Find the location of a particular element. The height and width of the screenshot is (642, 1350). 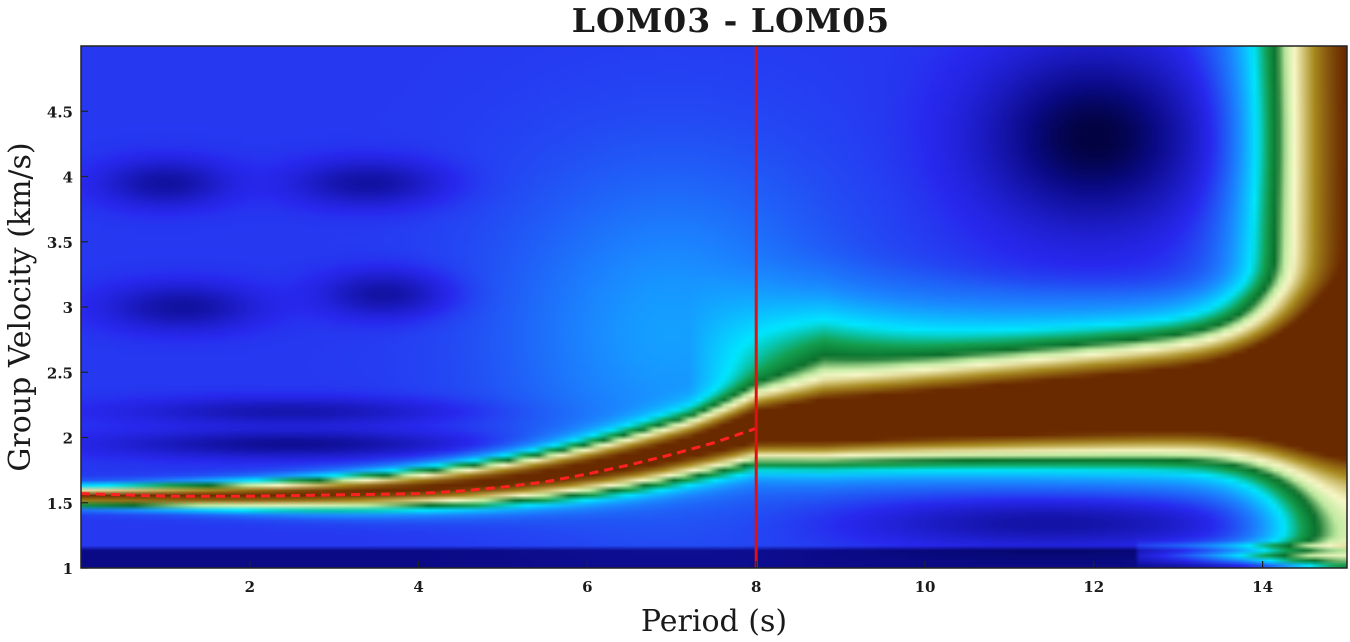

y-tick-label: 2.5 is located at coordinates (60, 373).